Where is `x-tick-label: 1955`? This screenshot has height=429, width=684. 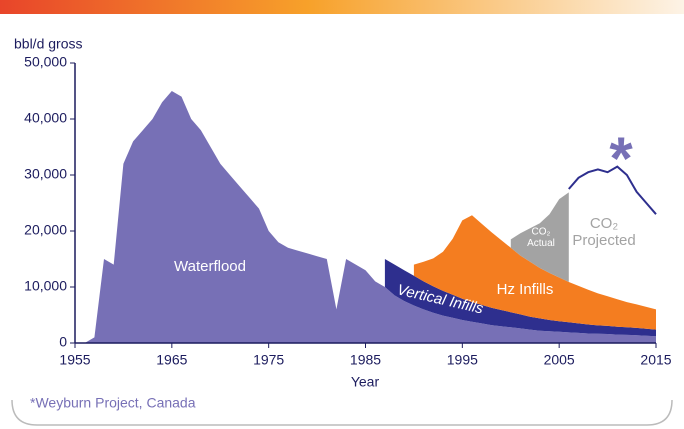 x-tick-label: 1955 is located at coordinates (74, 360).